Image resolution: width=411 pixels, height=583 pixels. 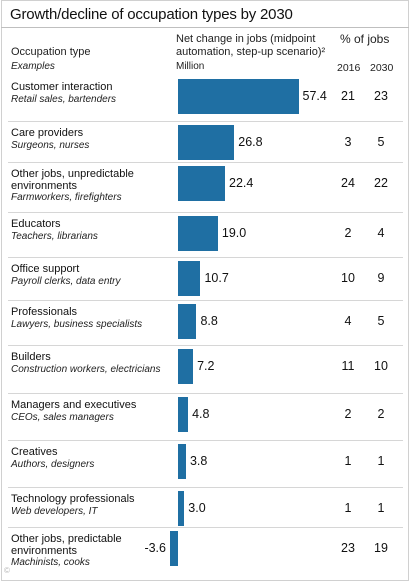 I want to click on pct-2030-value: 10, so click(x=381, y=365).